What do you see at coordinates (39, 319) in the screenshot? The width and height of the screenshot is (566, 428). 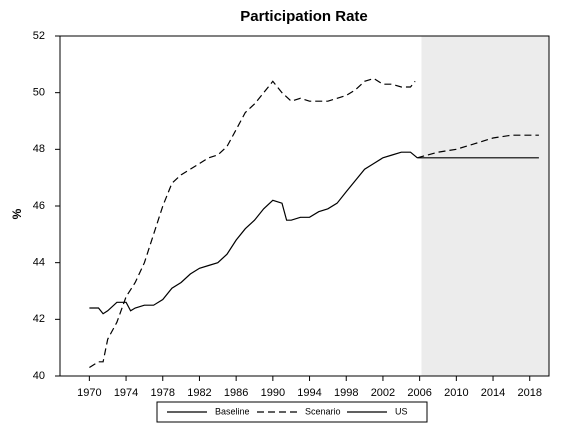 I see `y-tick-label: 42` at bounding box center [39, 319].